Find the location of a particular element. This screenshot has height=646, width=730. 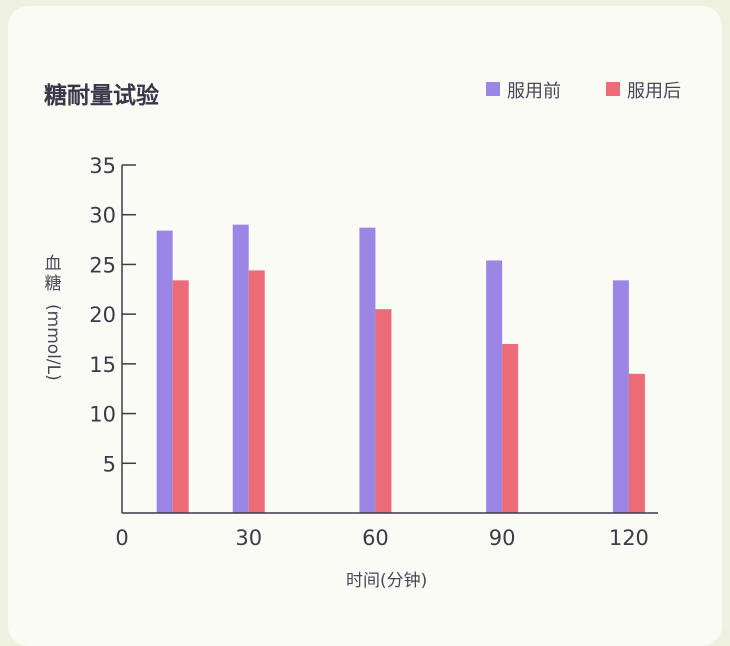

x-tick-label-0: 0 is located at coordinates (121, 538).